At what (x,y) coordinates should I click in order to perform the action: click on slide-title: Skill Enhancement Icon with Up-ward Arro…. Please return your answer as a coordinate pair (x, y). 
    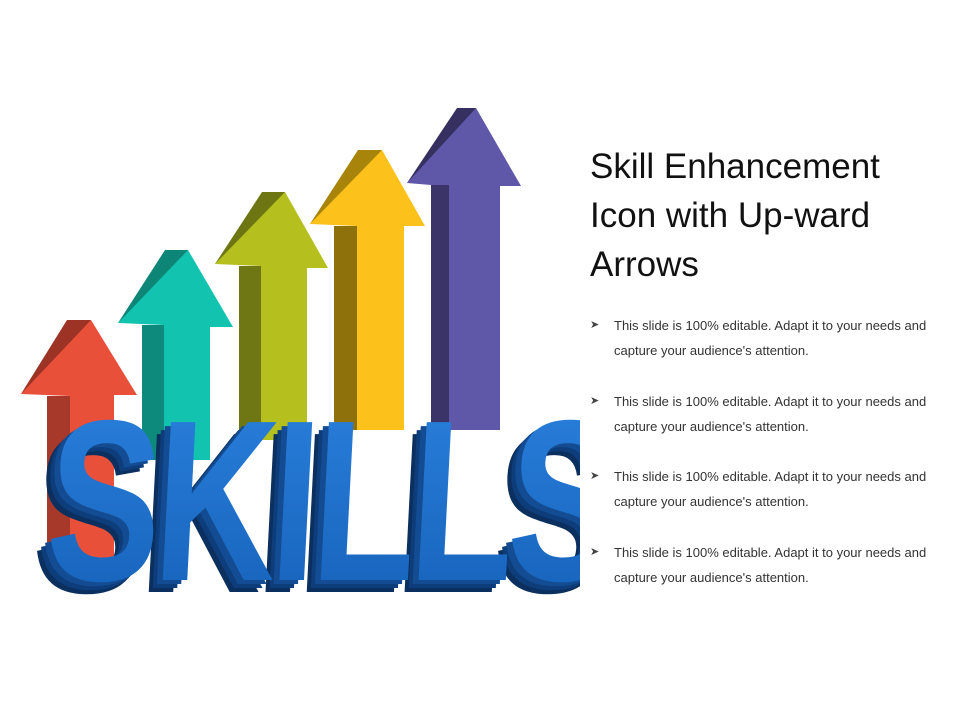
    Looking at the image, I should click on (735, 215).